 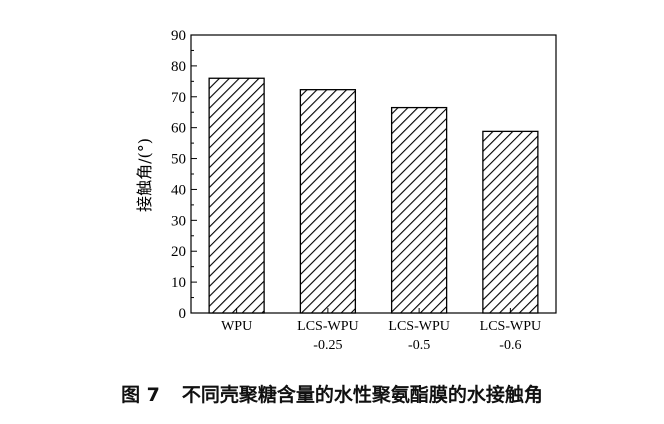 What do you see at coordinates (178, 129) in the screenshot?
I see `y-tick-label: 60` at bounding box center [178, 129].